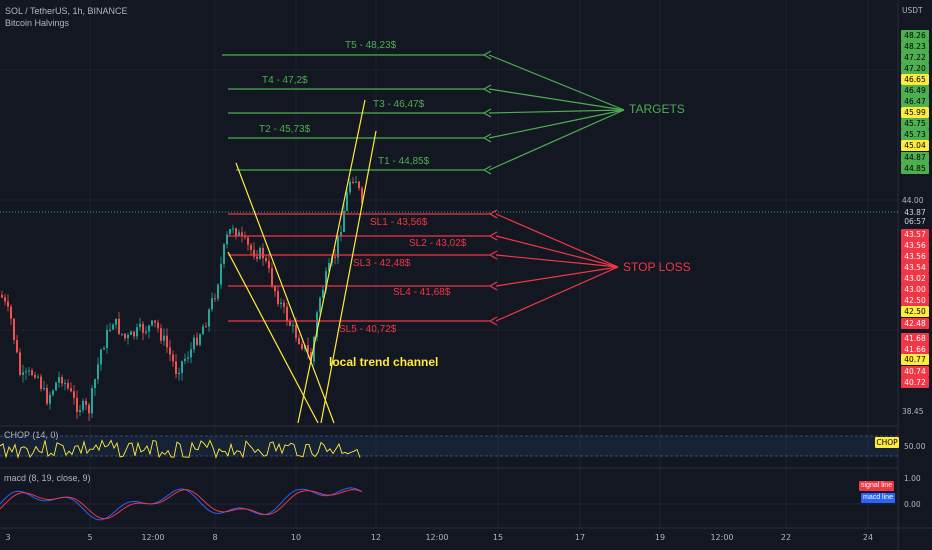 The height and width of the screenshot is (550, 932). What do you see at coordinates (915, 168) in the screenshot?
I see `price-tag: 44.85` at bounding box center [915, 168].